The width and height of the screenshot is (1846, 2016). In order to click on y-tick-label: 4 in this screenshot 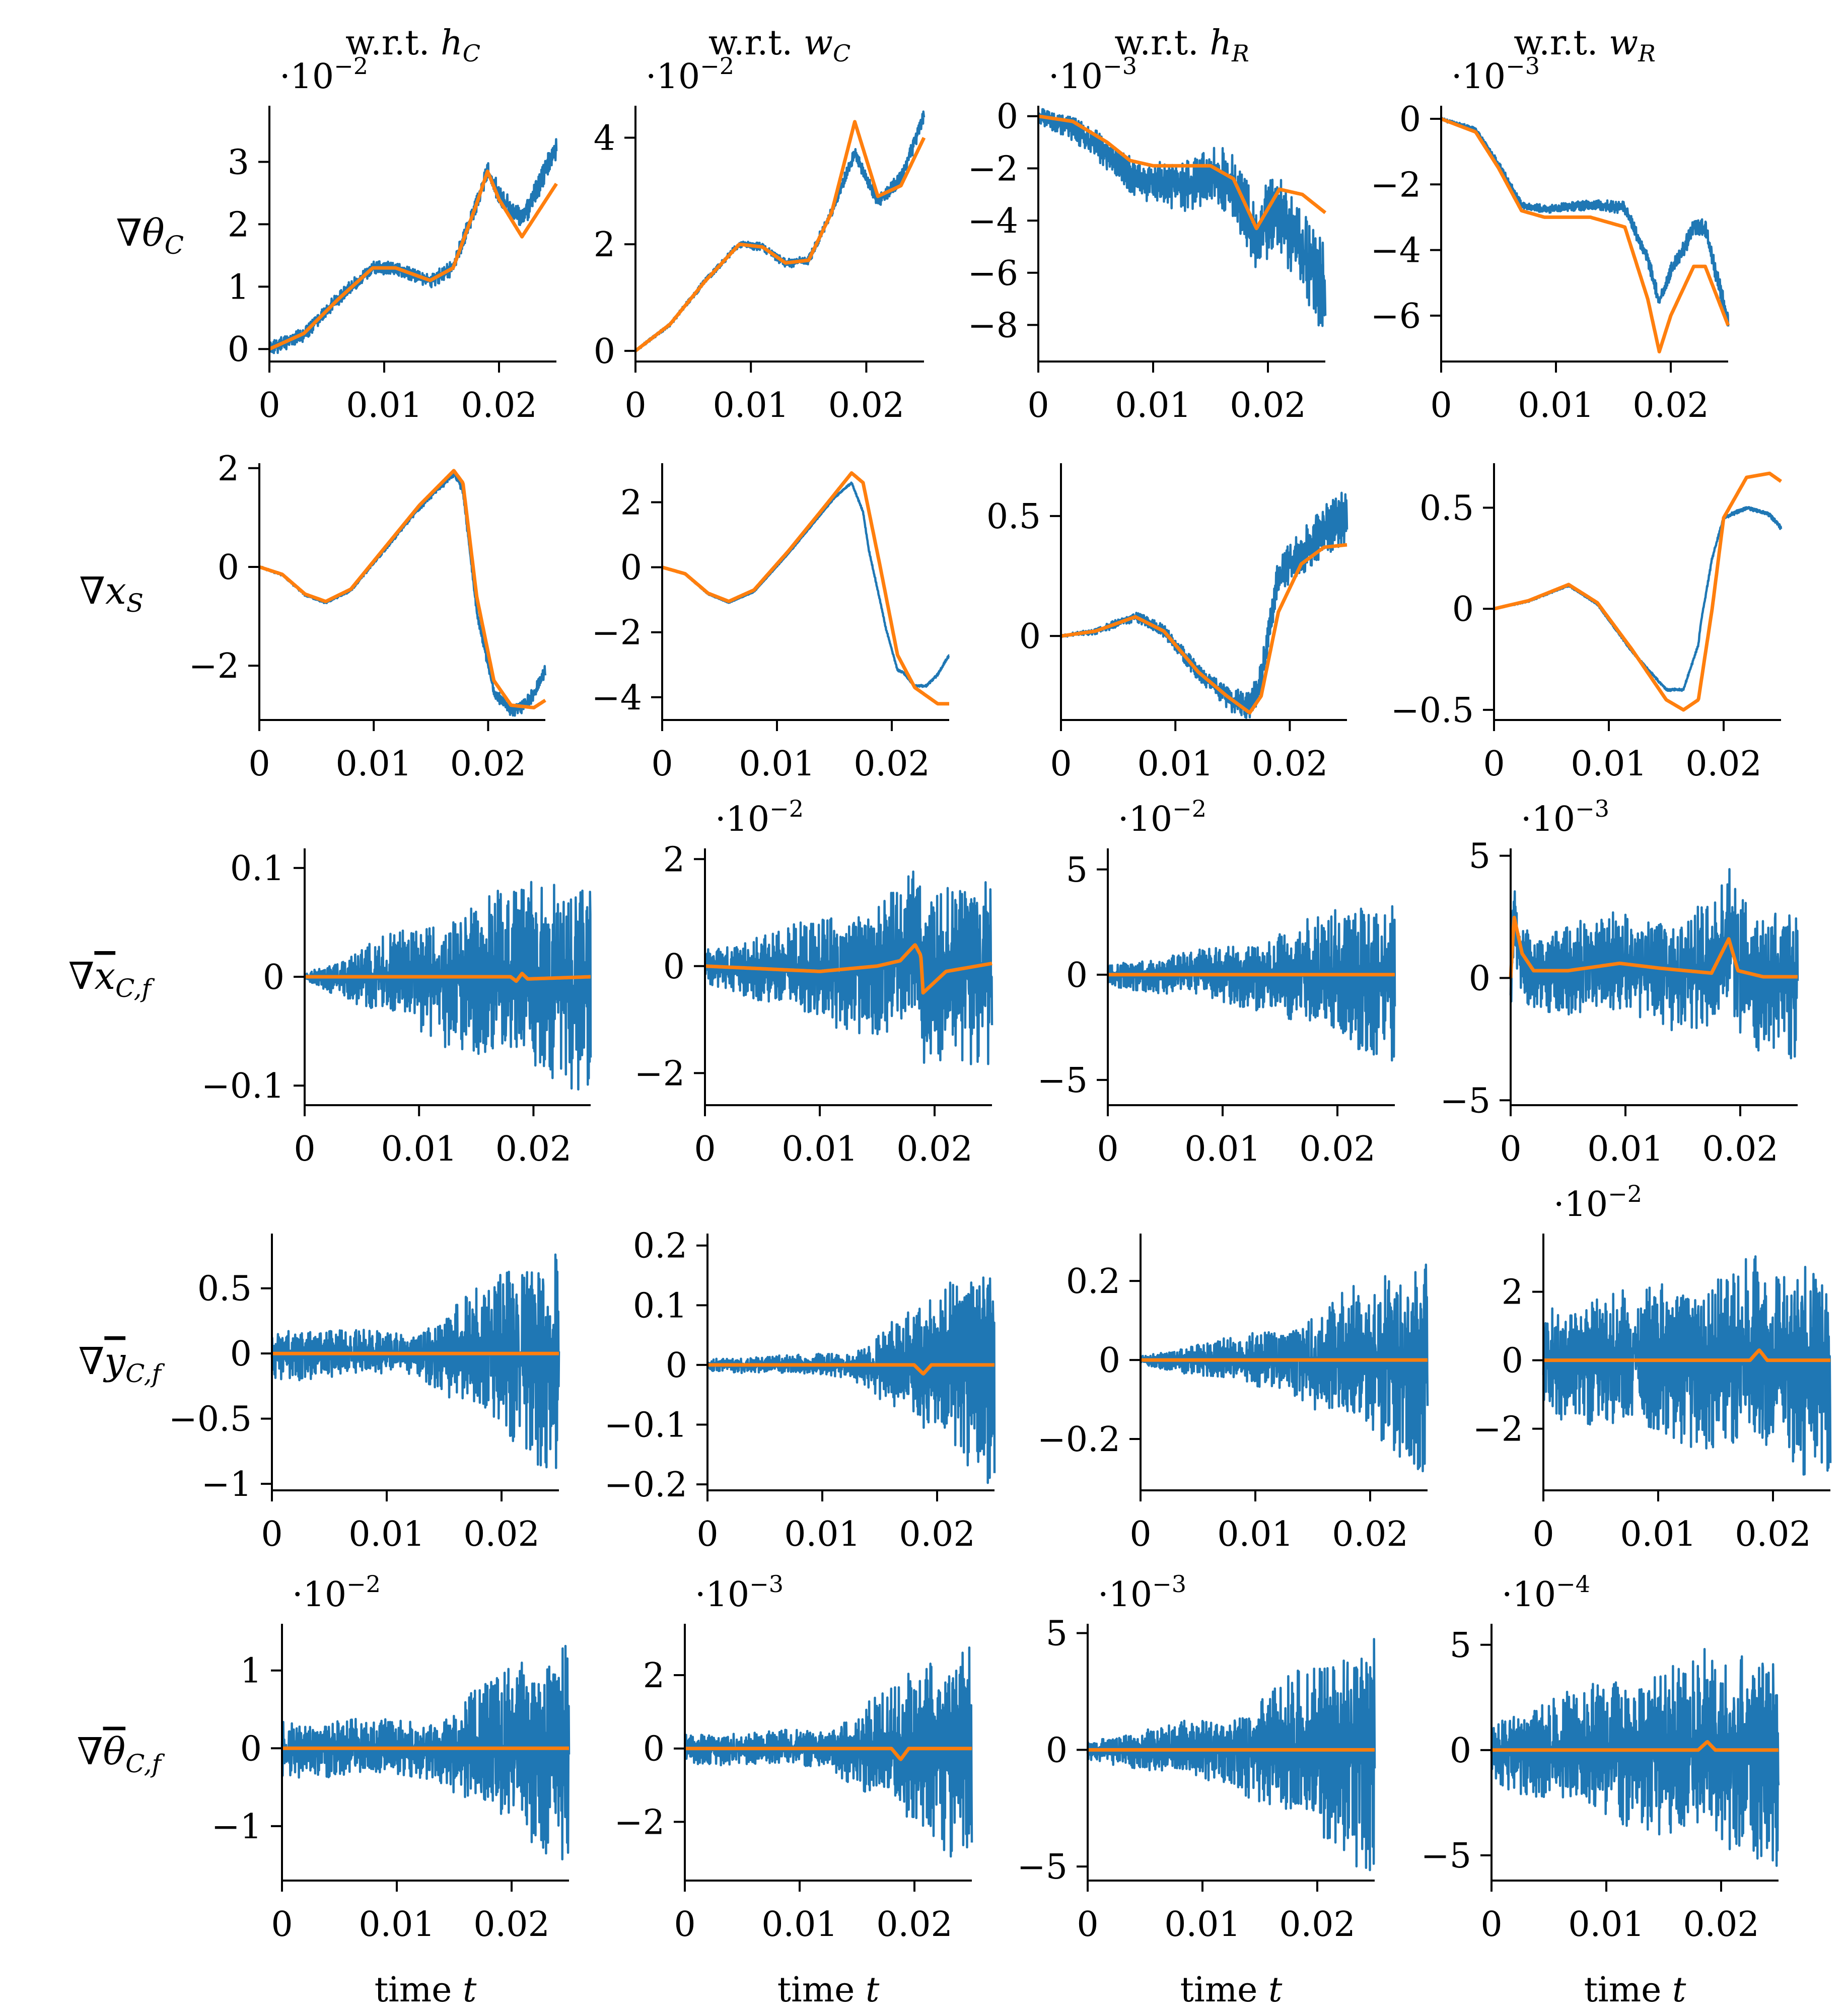, I will do `click(604, 139)`.